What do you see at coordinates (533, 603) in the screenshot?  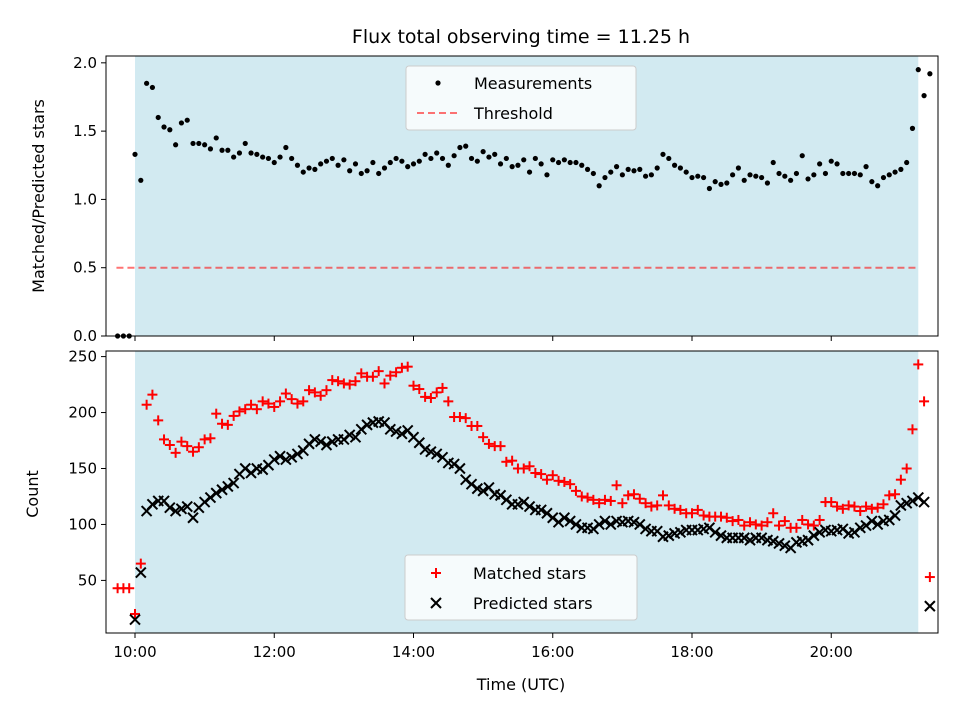 I see `legend-predicted-label: Predicted stars` at bounding box center [533, 603].